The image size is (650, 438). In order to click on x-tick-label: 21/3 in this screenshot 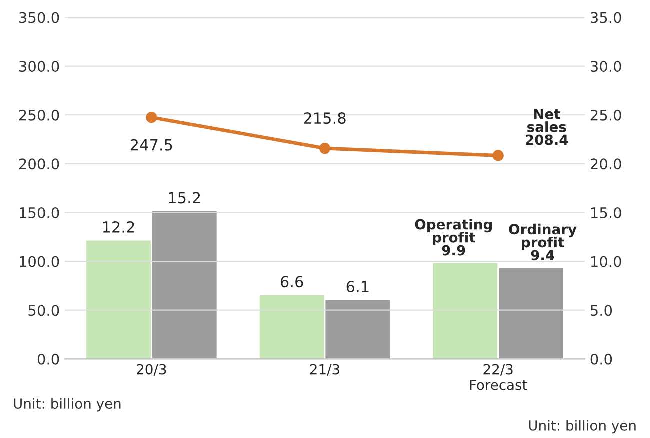, I will do `click(325, 370)`.